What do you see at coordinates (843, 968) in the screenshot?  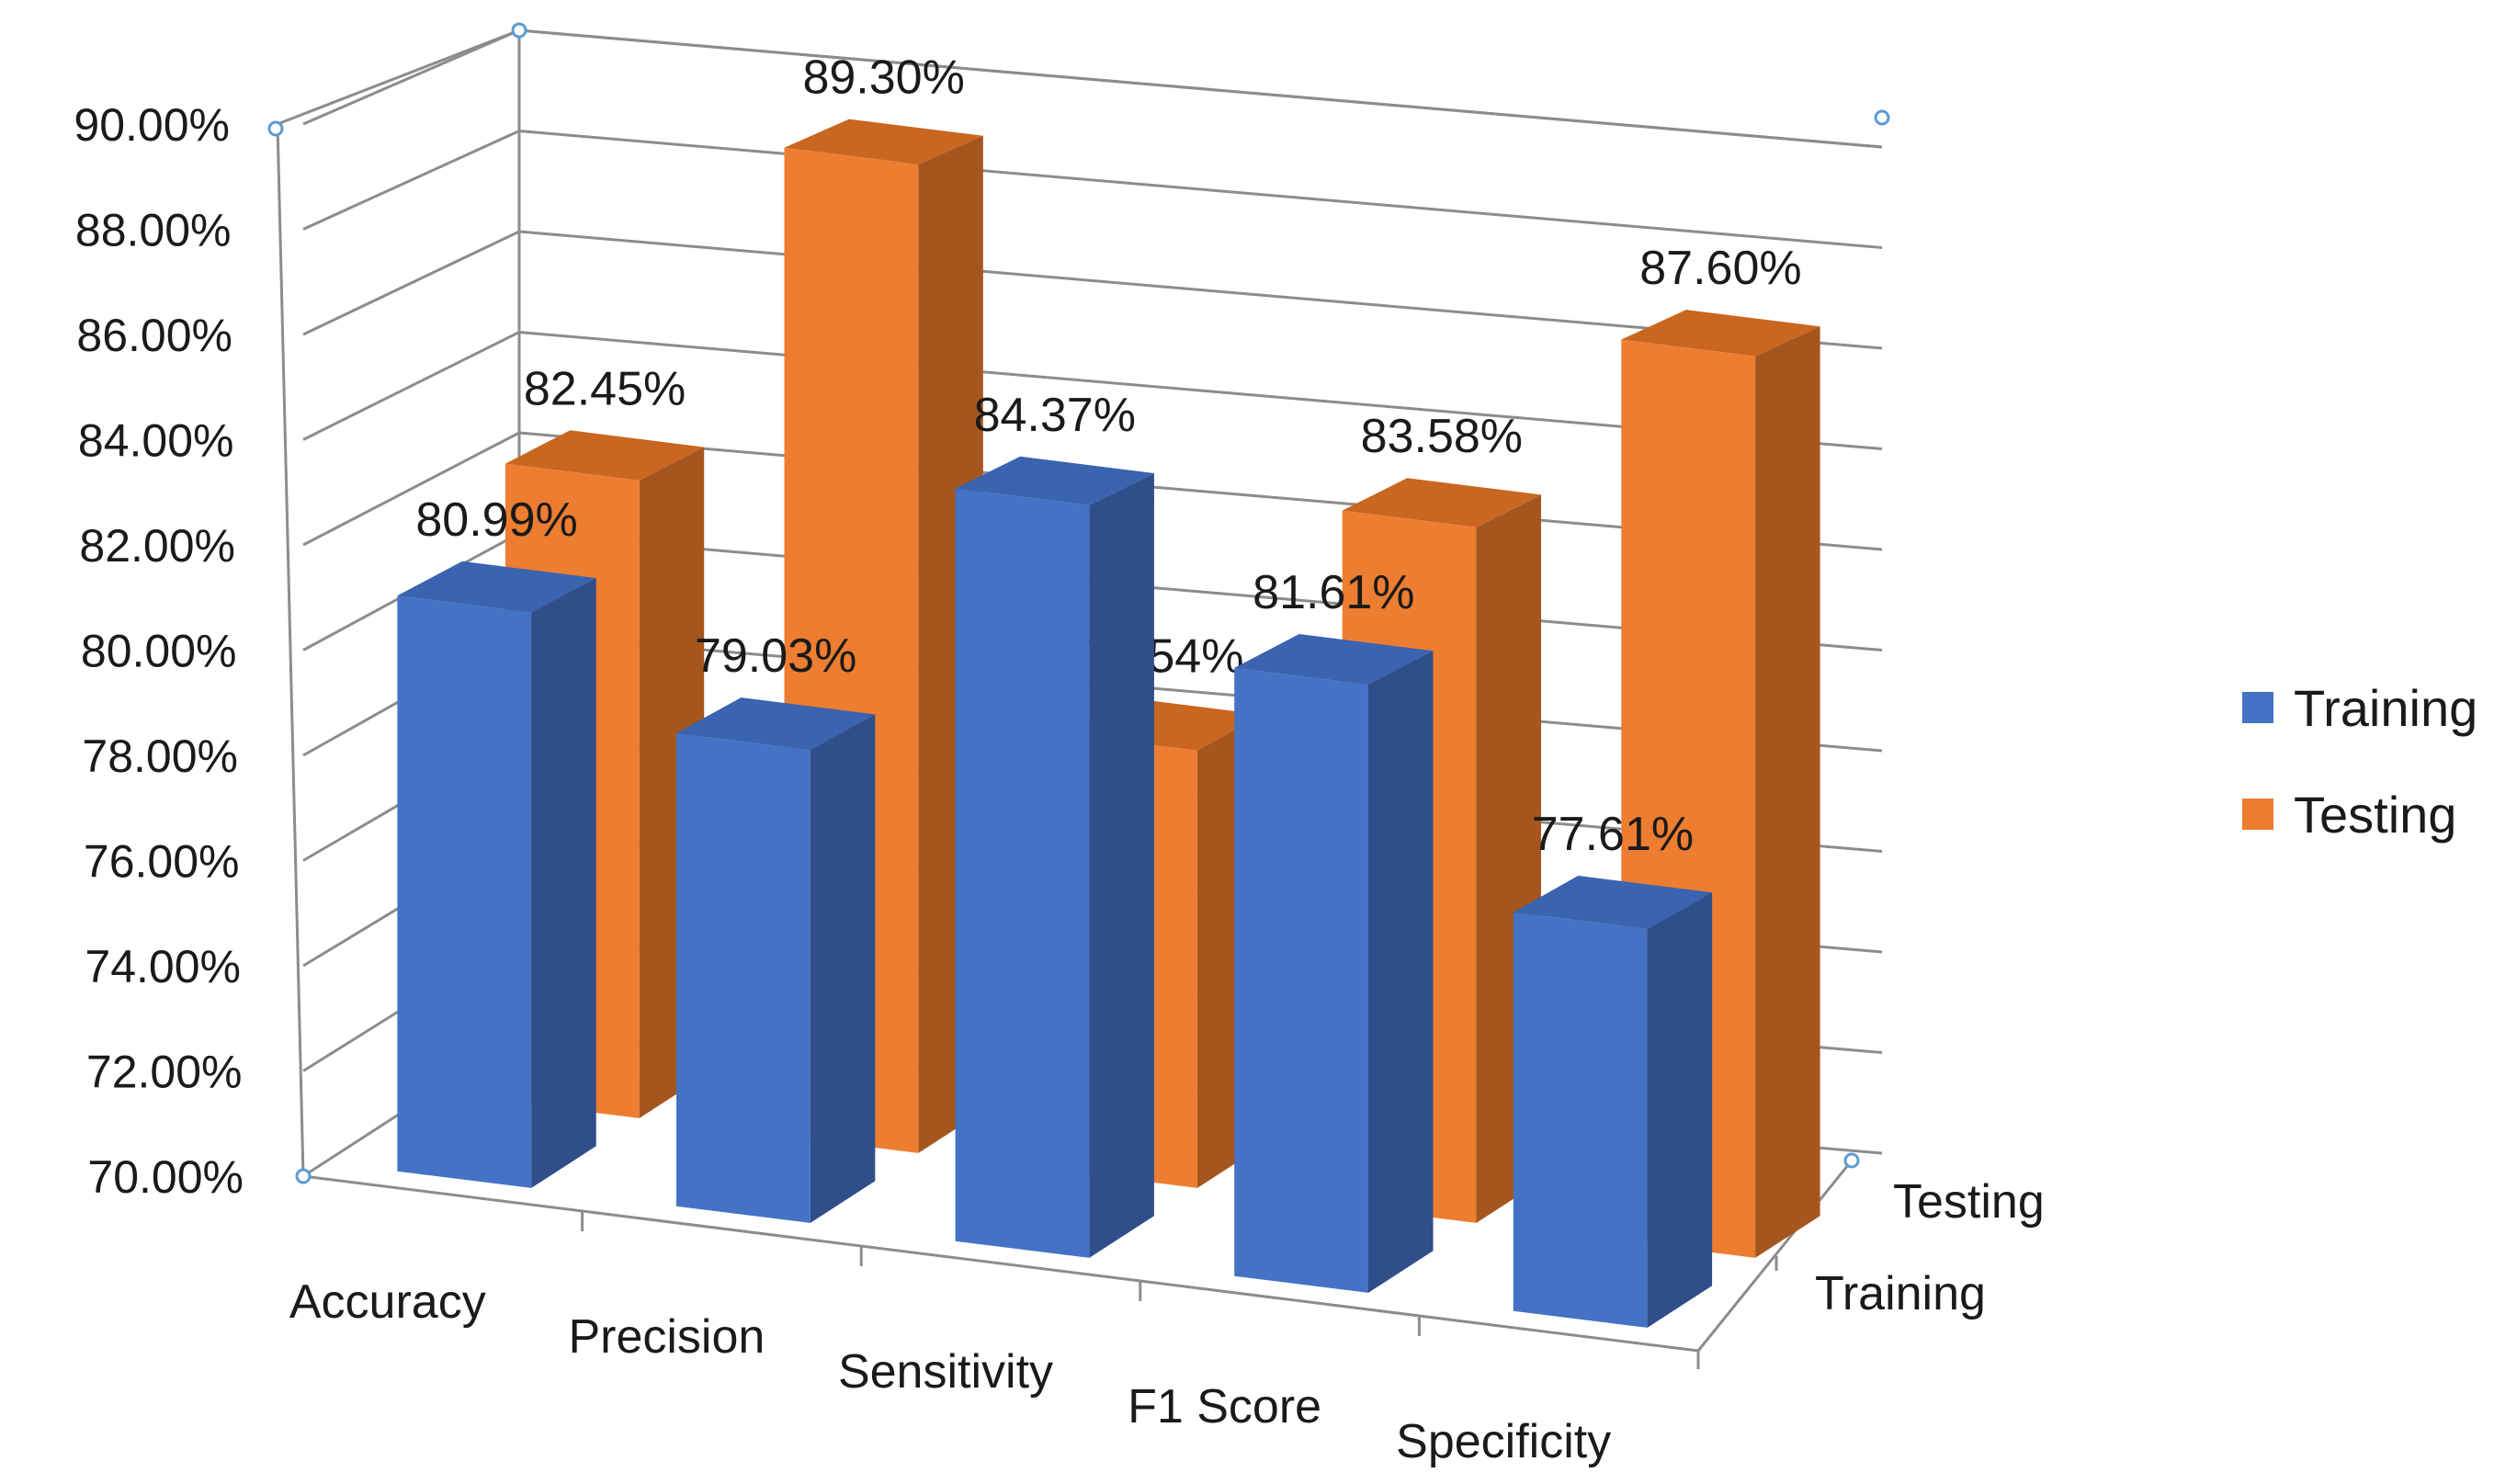 I see `training-bar-precision-side` at bounding box center [843, 968].